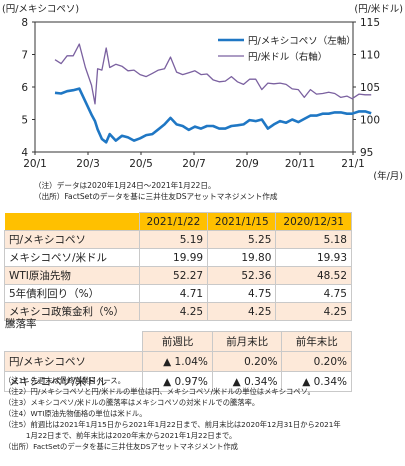  I want to click on col-header: 2021/1/22, so click(173, 221).